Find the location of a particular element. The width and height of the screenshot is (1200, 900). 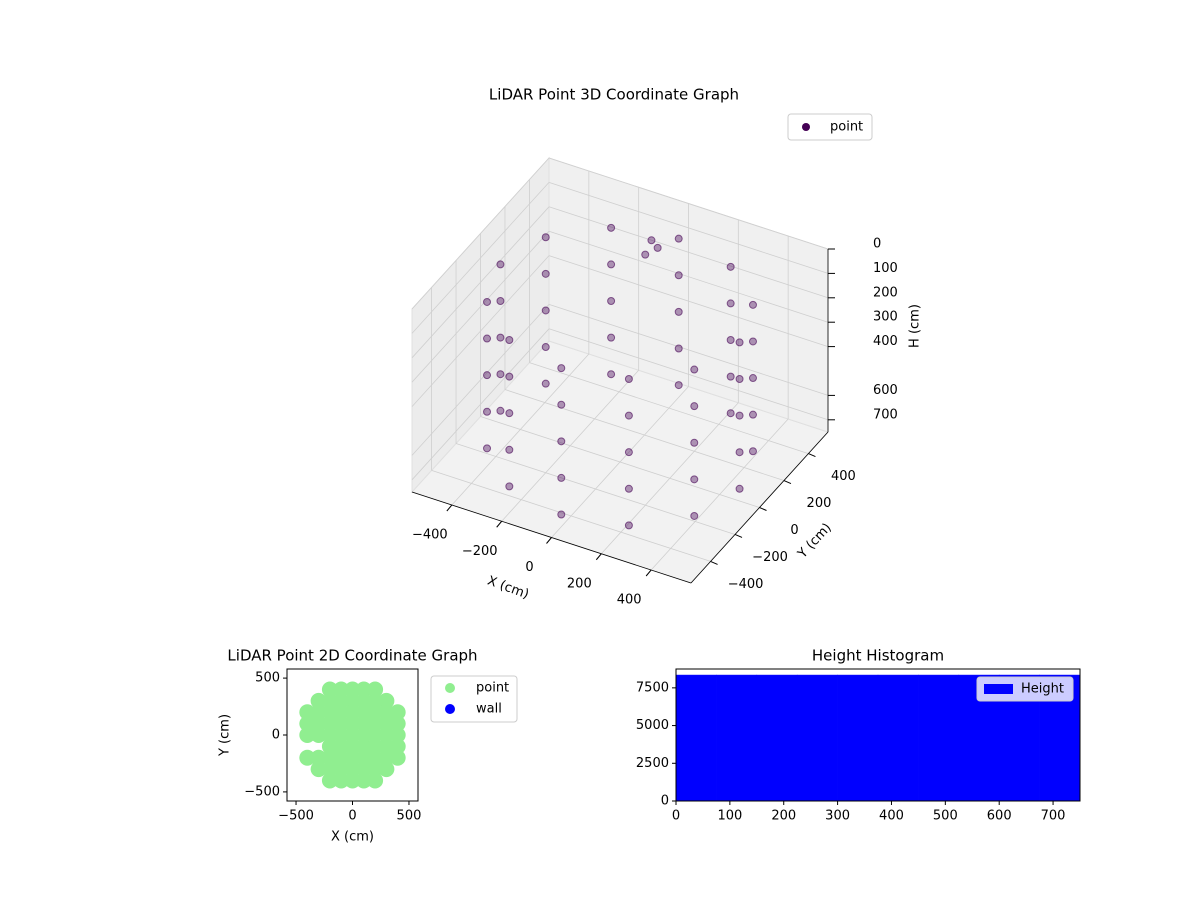

x-axis-label: X (cm) is located at coordinates (352, 837).